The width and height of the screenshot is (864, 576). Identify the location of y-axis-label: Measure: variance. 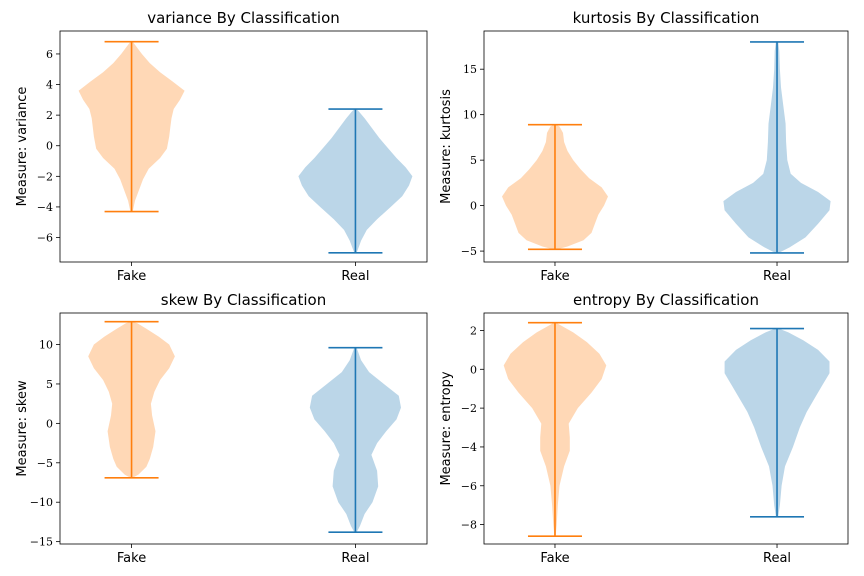
(22, 147).